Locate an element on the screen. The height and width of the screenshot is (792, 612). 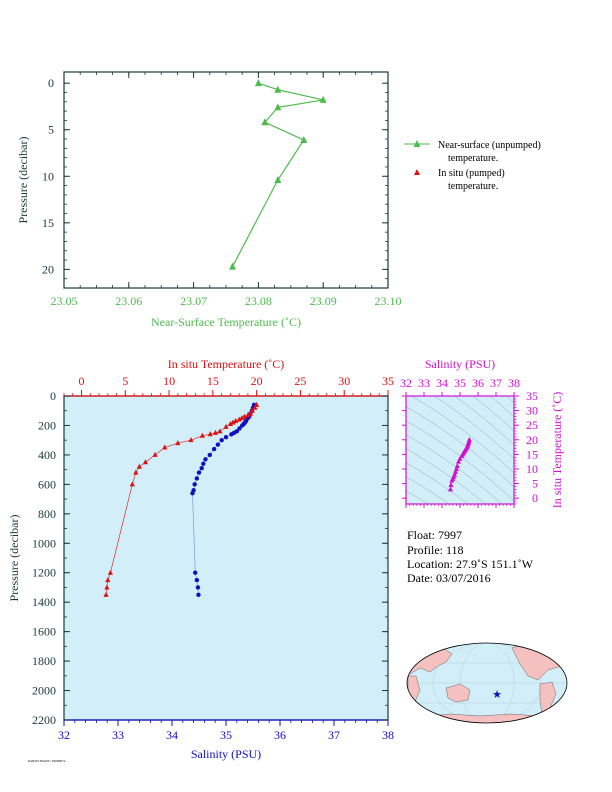
ts-y-tick-label: 0 is located at coordinates (535, 498).